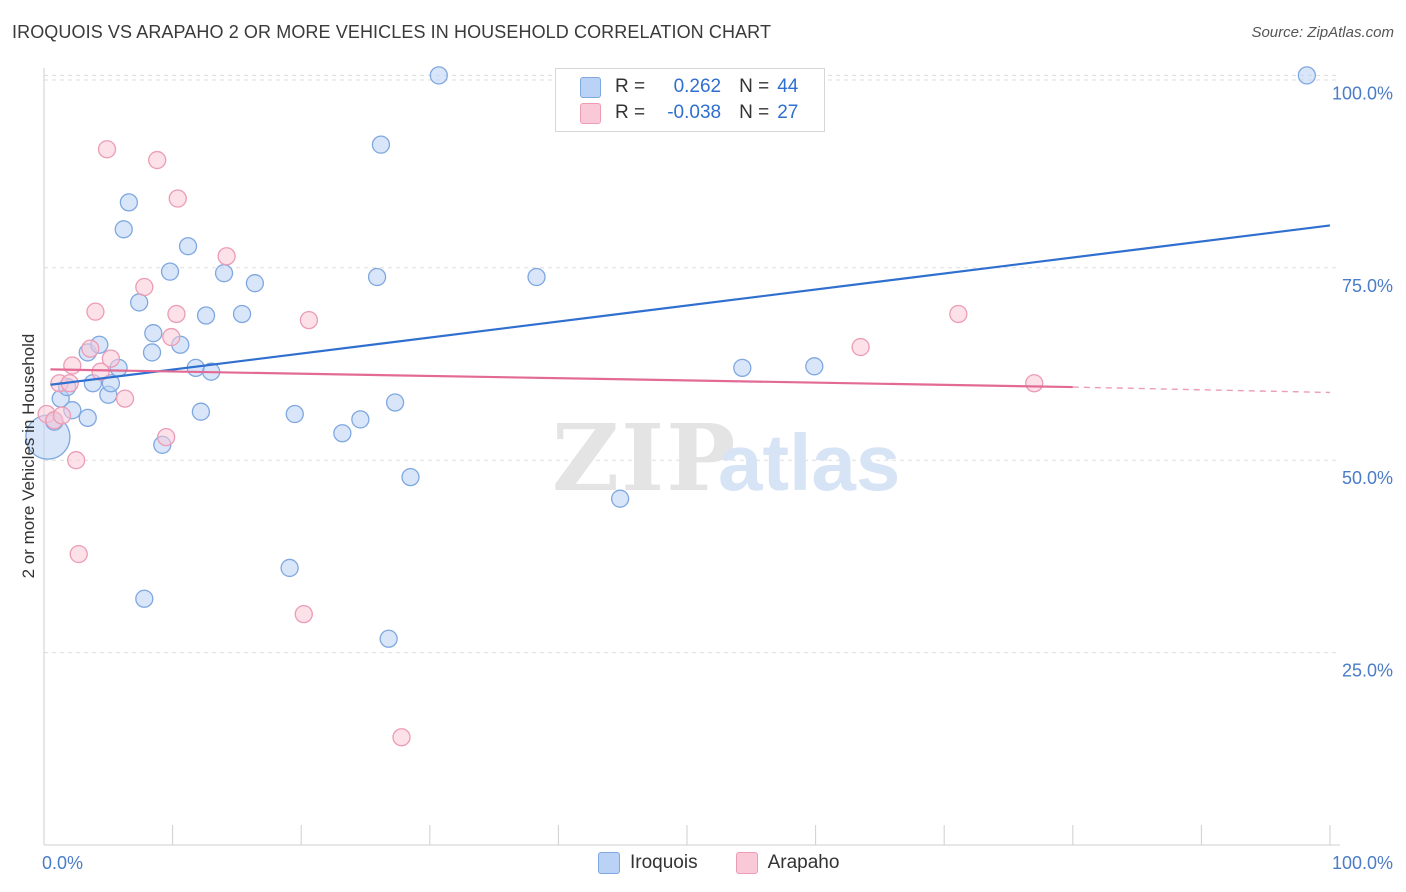 The image size is (1406, 892). I want to click on arapaho-r-value: -0.038, so click(694, 112).